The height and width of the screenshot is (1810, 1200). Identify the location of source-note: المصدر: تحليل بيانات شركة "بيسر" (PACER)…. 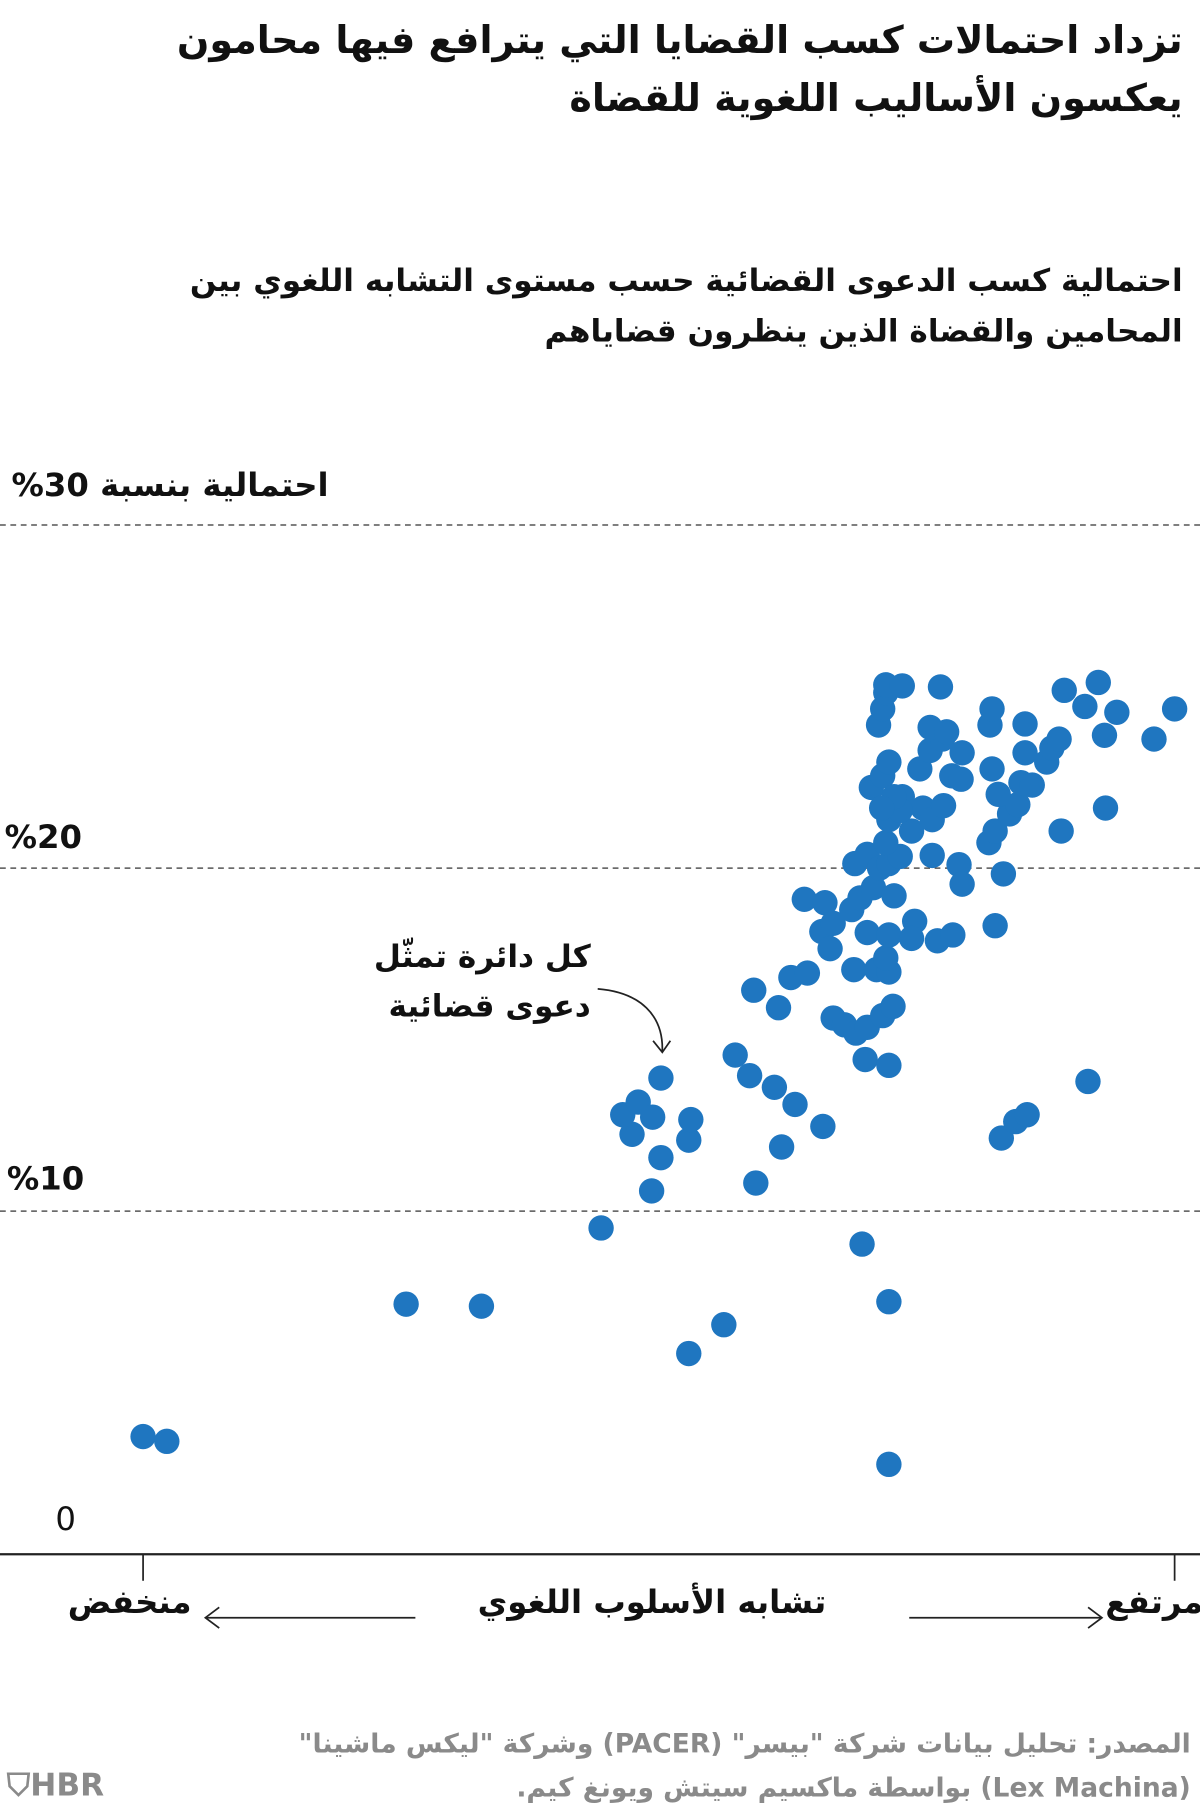
(745, 1766).